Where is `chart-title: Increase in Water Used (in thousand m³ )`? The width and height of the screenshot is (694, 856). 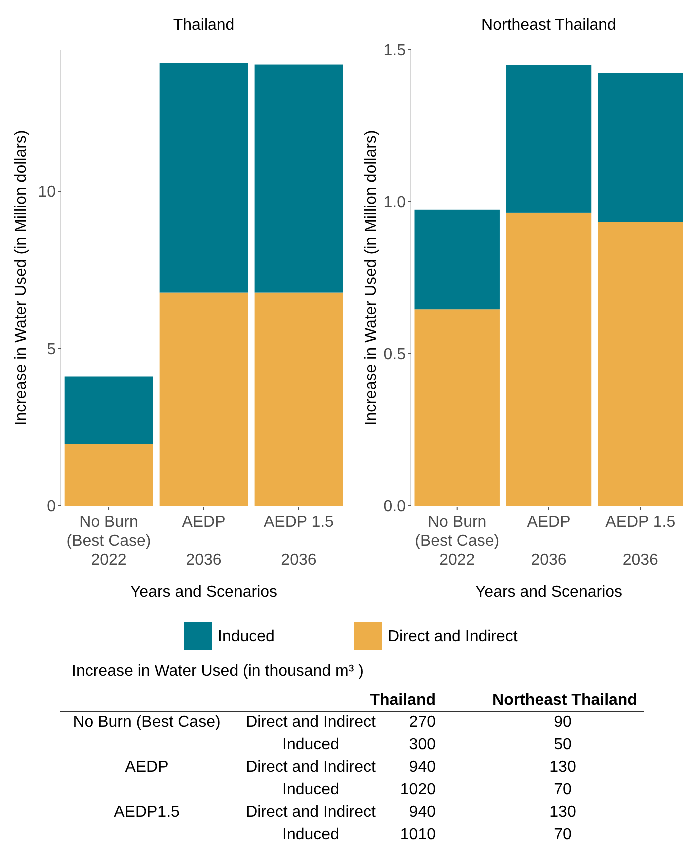 chart-title: Increase in Water Used (in thousand m³ ) is located at coordinates (218, 671).